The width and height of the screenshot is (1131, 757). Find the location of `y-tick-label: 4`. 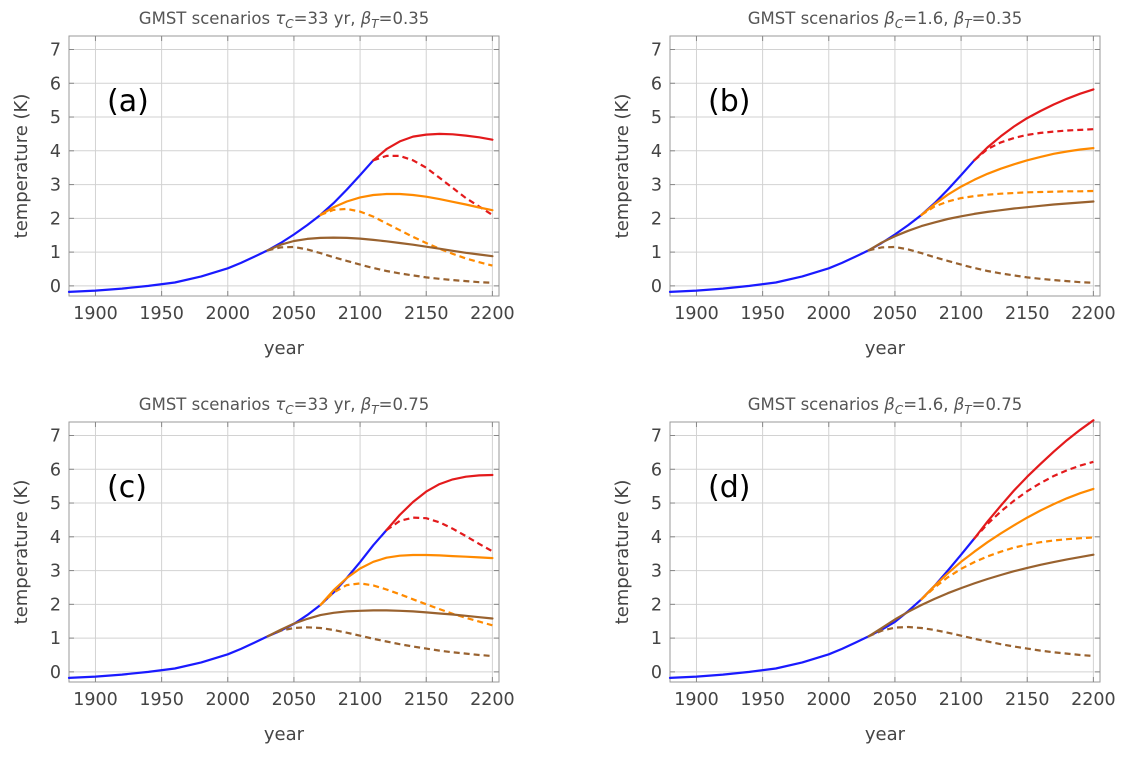

y-tick-label: 4 is located at coordinates (55, 152).